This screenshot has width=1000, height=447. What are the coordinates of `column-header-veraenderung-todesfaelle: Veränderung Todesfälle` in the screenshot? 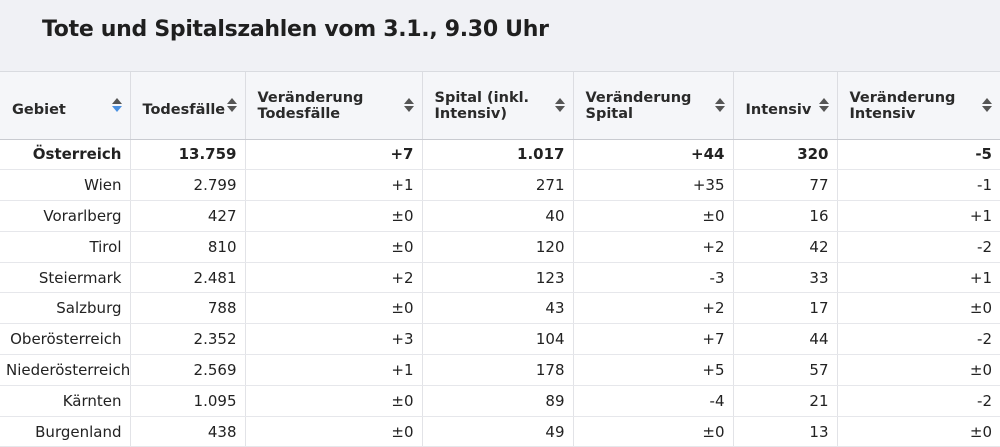 It's located at (333, 106).